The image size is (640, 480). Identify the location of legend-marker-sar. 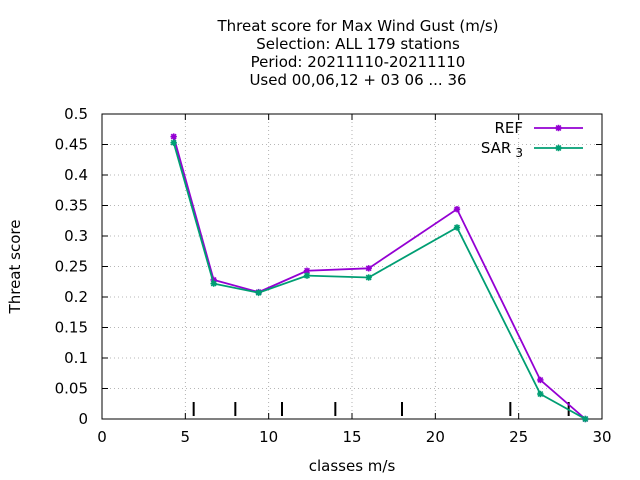
(558, 148).